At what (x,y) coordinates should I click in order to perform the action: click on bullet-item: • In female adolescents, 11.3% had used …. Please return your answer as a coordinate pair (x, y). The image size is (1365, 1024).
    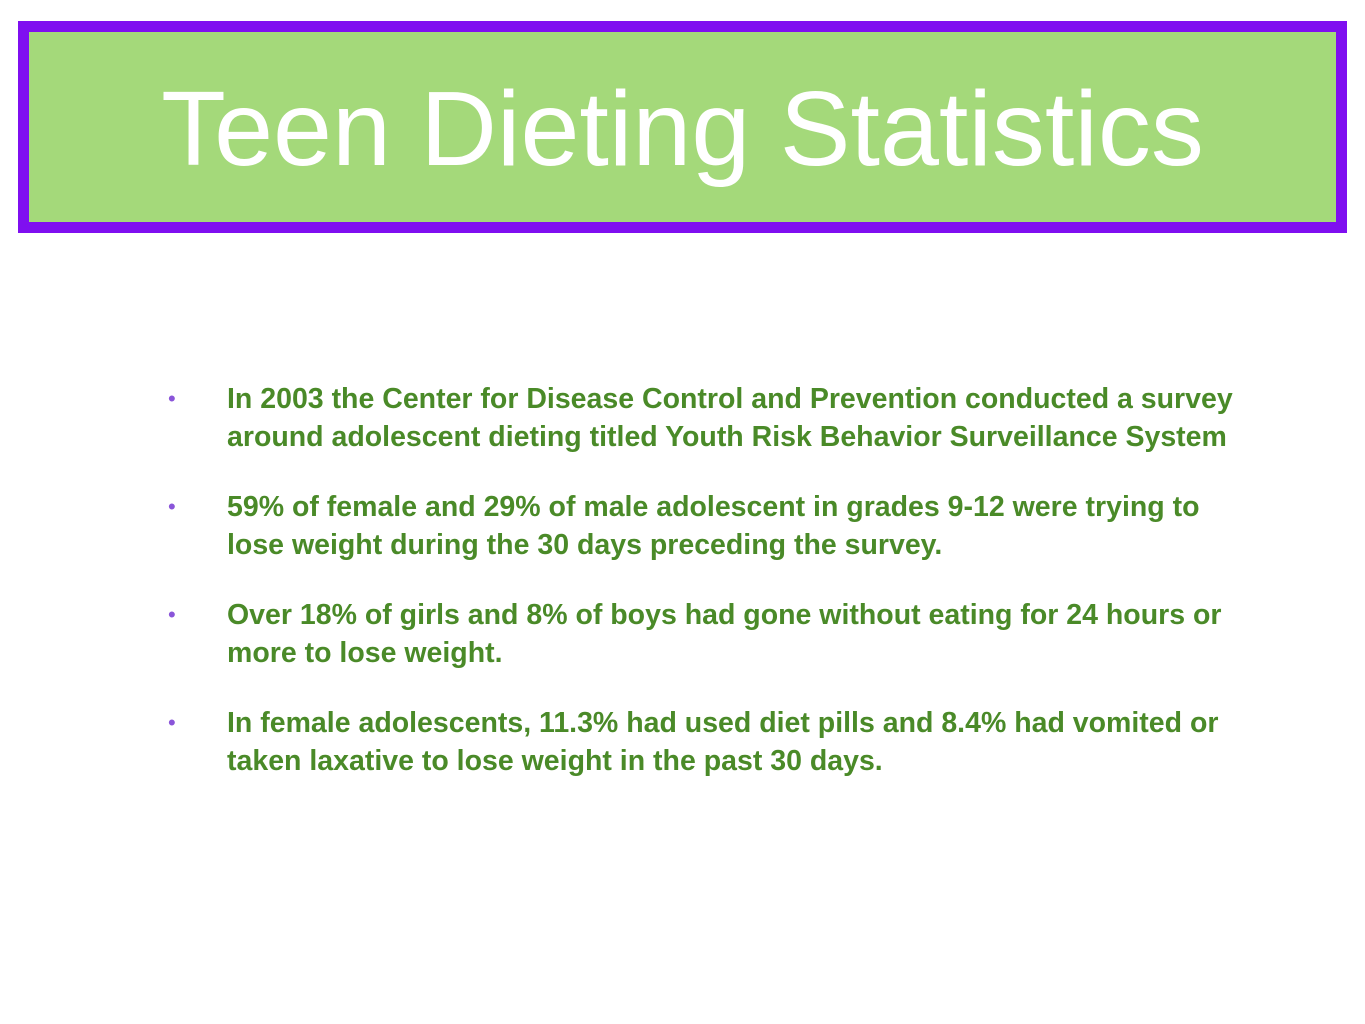
    Looking at the image, I should click on (700, 742).